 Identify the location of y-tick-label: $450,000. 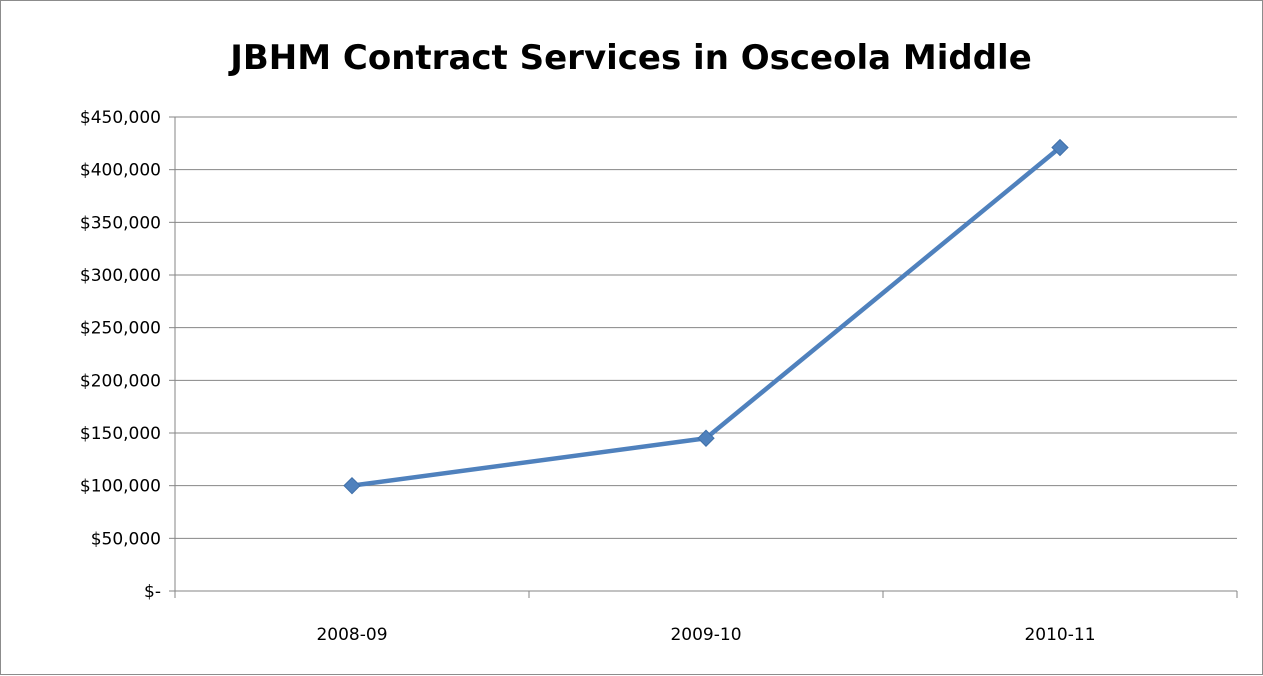
(120, 118).